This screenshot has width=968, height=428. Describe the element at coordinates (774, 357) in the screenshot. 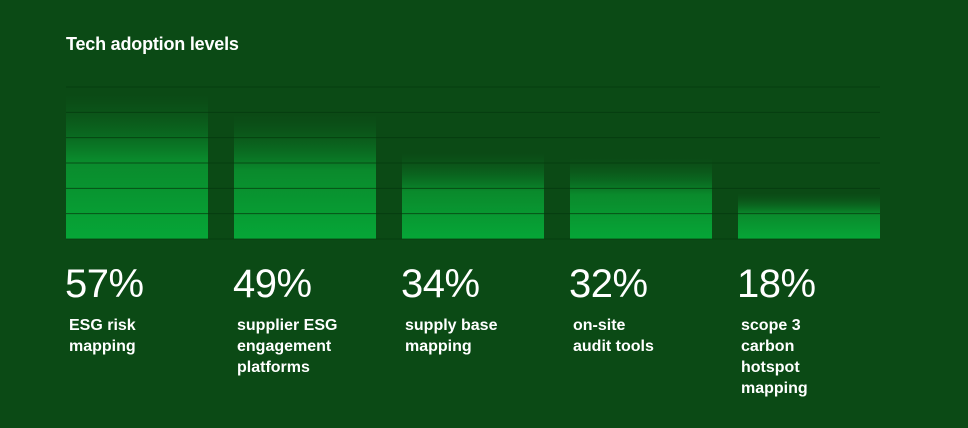

I see `category-label: scope 3 carbon hotspot mapping` at that location.